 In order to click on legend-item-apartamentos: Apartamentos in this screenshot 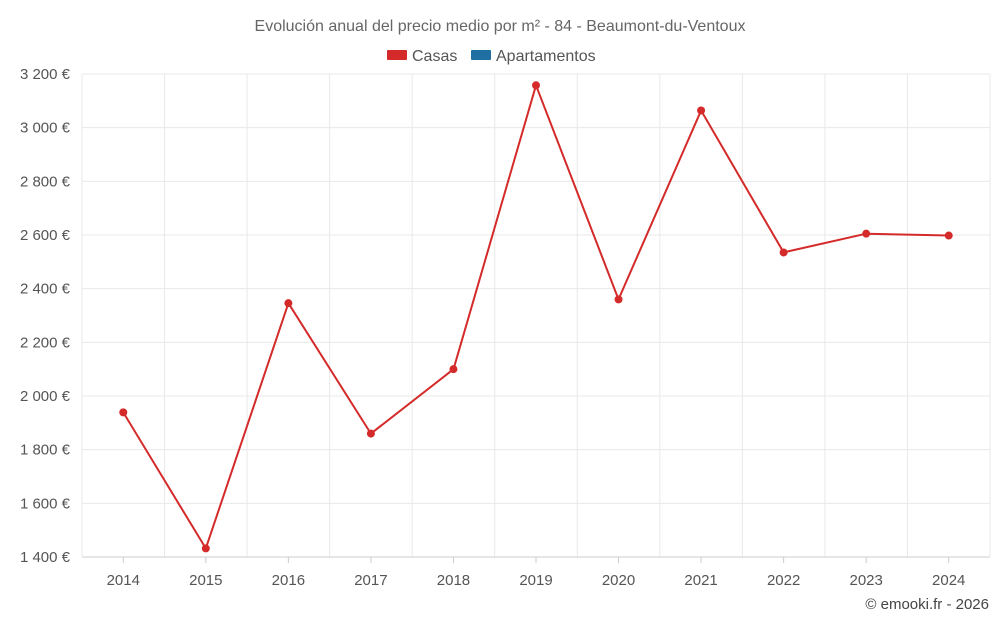, I will do `click(533, 56)`.